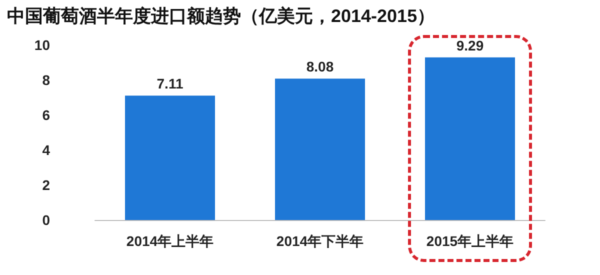 The height and width of the screenshot is (275, 600). I want to click on y-tick-label: 8, so click(46, 80).